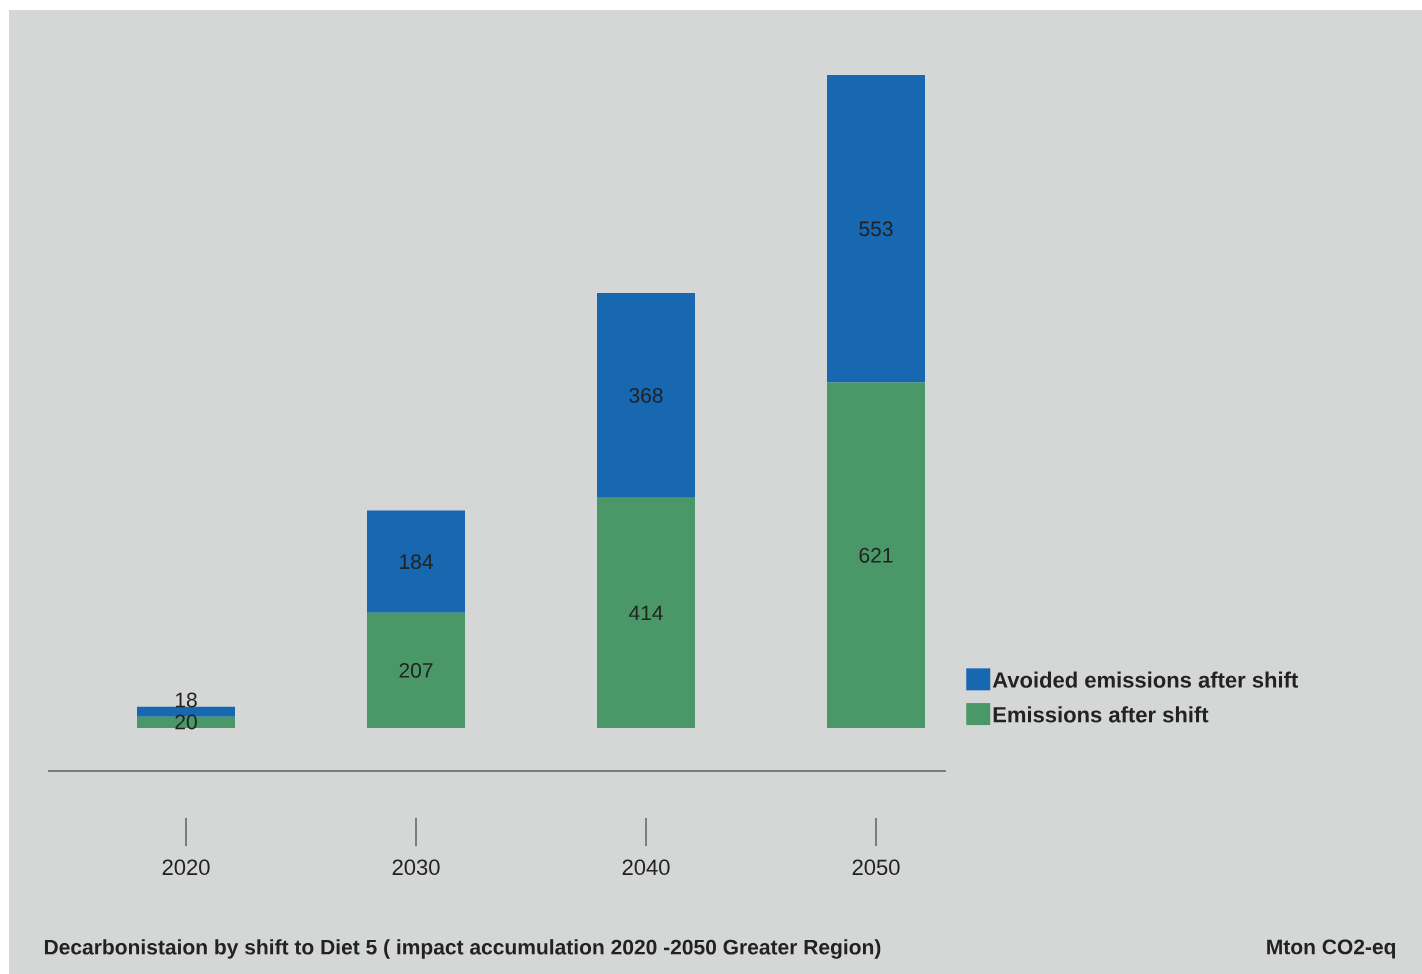 This screenshot has width=1422, height=974. What do you see at coordinates (1331, 949) in the screenshot?
I see `text: Mton CO2-eq` at bounding box center [1331, 949].